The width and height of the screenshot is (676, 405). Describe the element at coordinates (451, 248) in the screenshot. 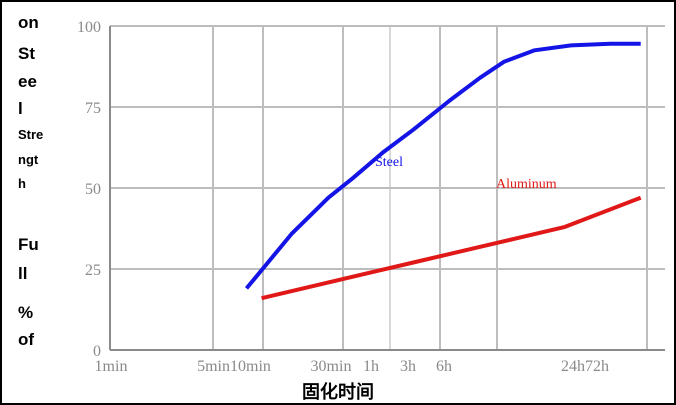

I see `series-line-aluminum` at that location.